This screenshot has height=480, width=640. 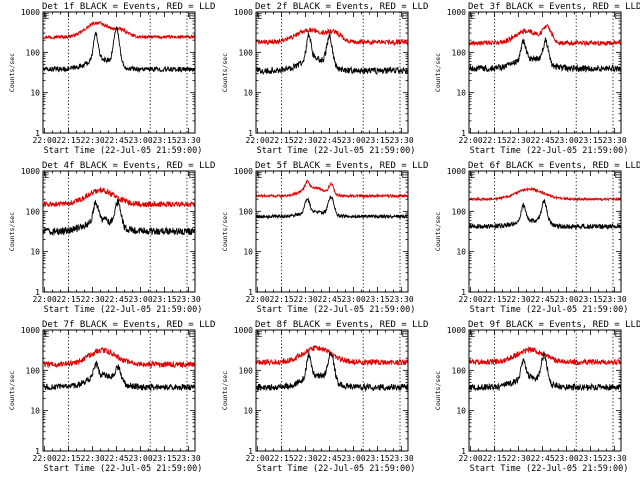 I want to click on panel-title: Det 1f BLACK = Events, RED = LLD, so click(x=128, y=7).